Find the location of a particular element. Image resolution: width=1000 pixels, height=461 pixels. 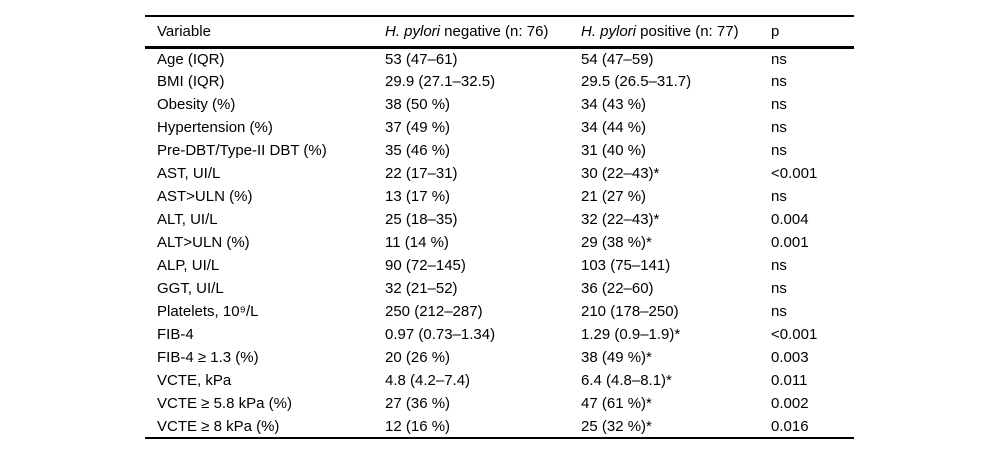

cell-positive-value: 25 (32 %)* is located at coordinates (616, 426).